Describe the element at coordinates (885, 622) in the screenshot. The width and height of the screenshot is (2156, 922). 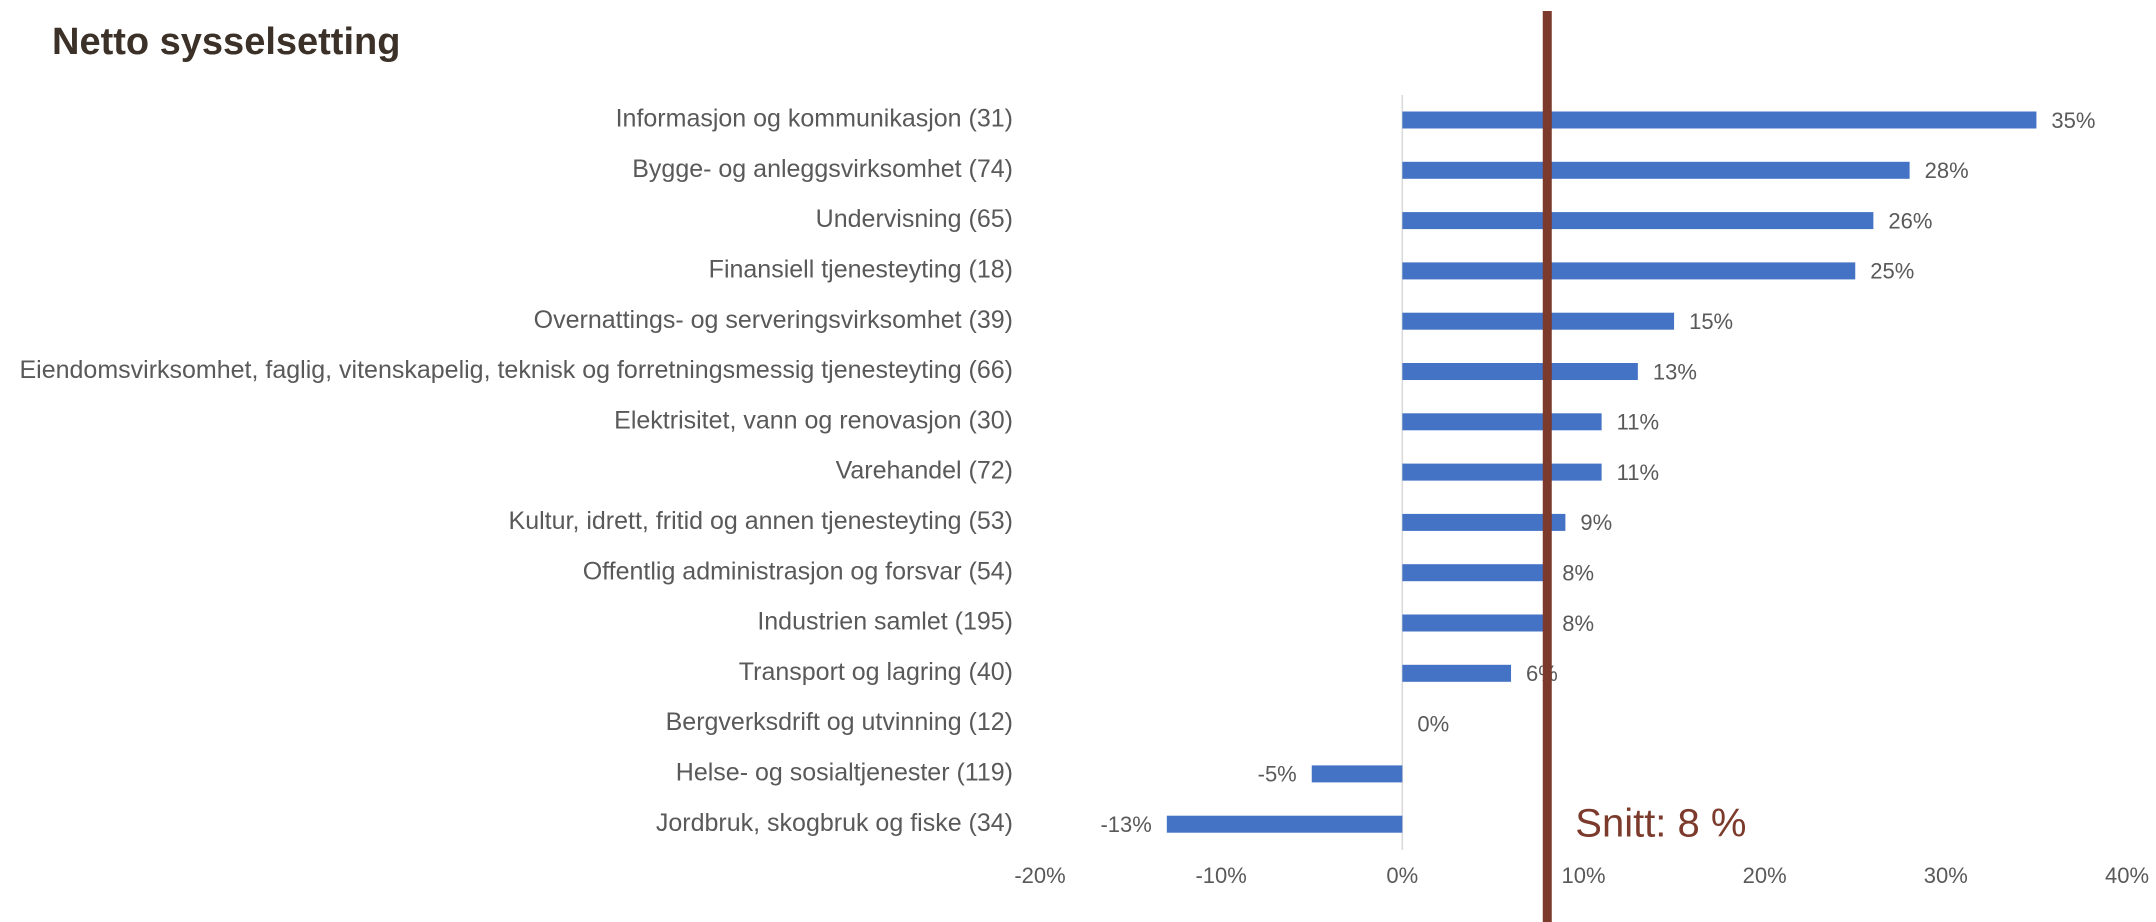
I see `category-label: Industrien samlet (195)` at that location.